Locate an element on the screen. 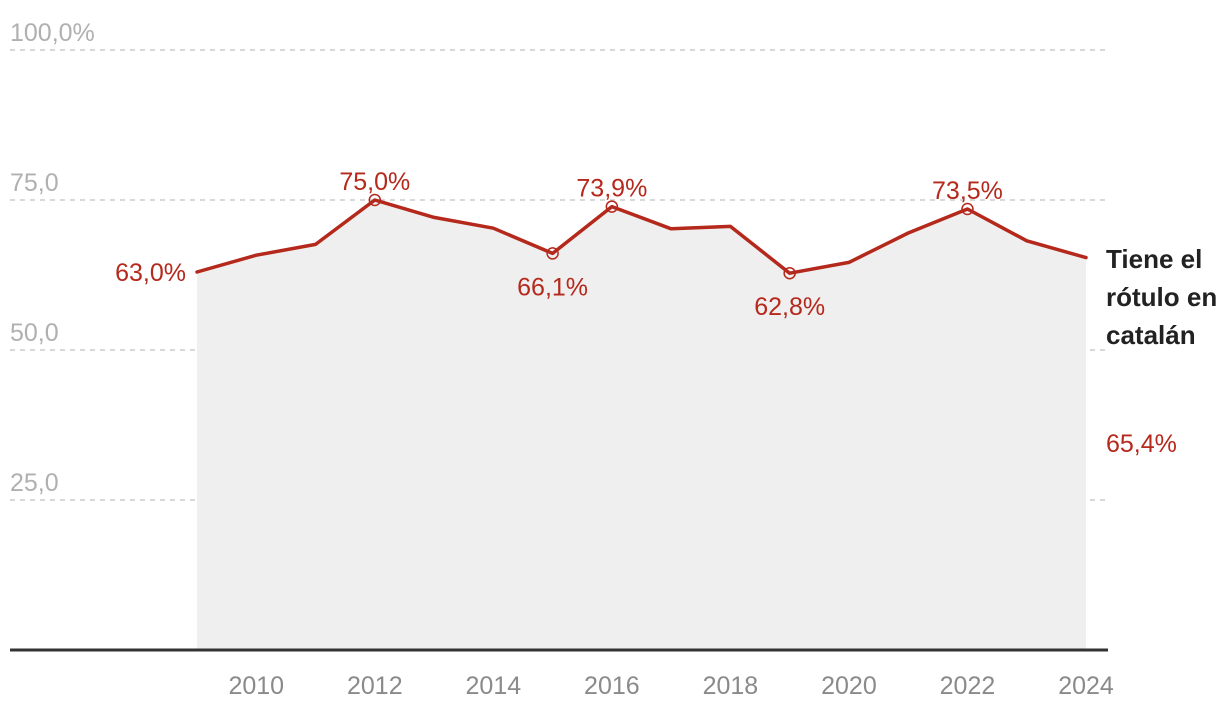 Image resolution: width=1220 pixels, height=716 pixels. y-tick-label: 50,0 is located at coordinates (34, 333).